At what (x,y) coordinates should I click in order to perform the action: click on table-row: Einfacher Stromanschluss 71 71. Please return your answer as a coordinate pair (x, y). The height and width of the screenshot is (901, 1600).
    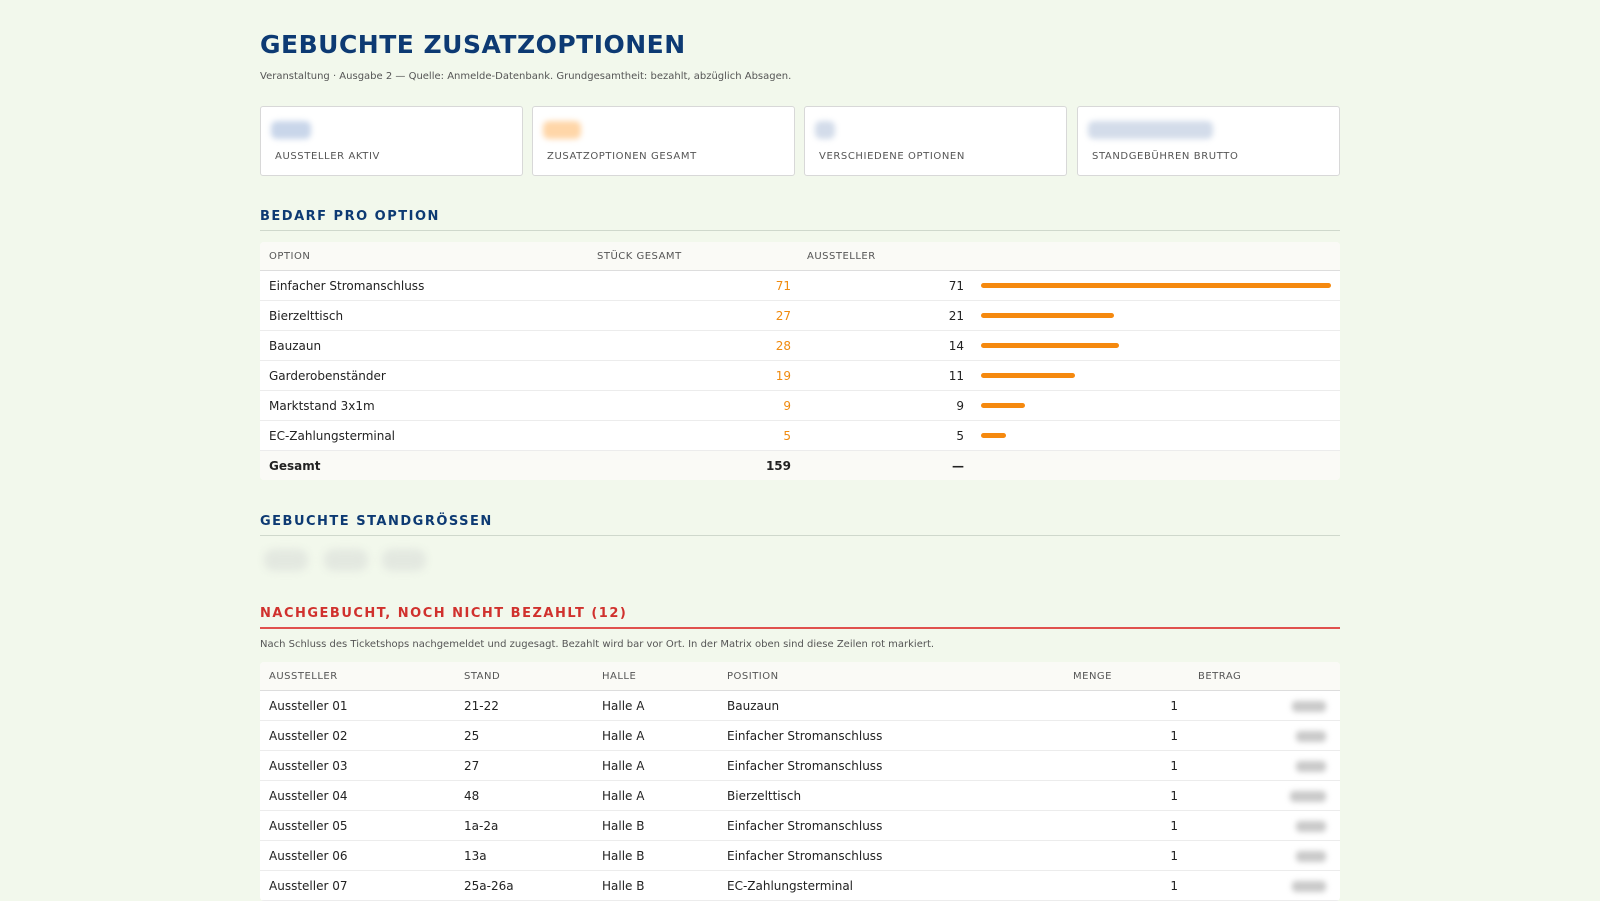
    Looking at the image, I should click on (800, 286).